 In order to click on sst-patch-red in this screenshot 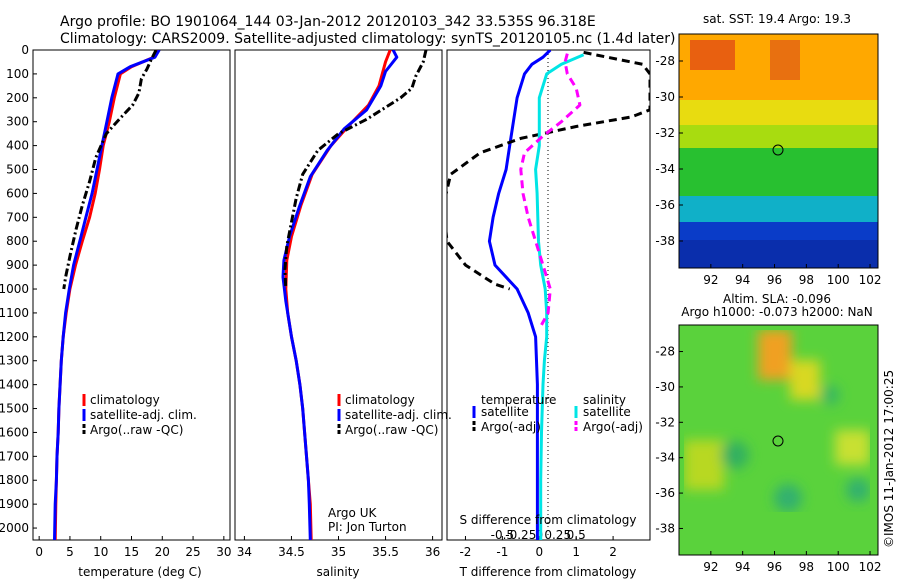, I will do `click(712, 55)`.